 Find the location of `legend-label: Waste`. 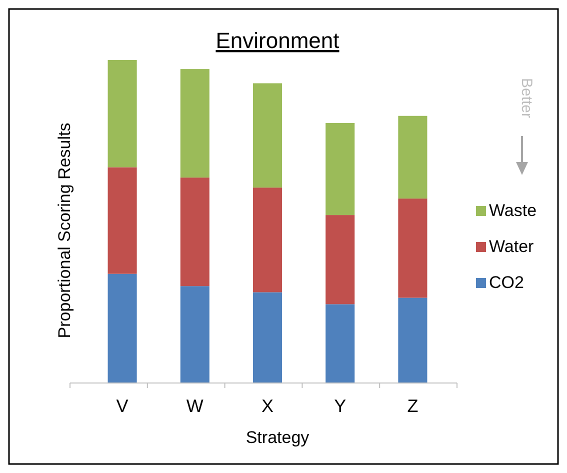

legend-label: Waste is located at coordinates (513, 210).